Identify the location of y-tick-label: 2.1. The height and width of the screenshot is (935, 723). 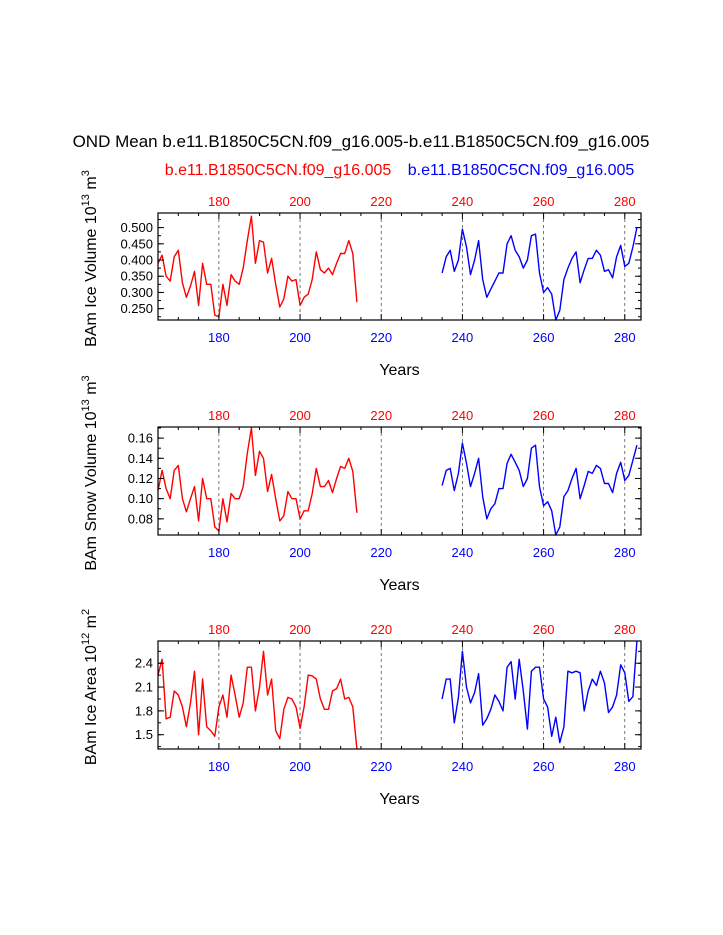
(144, 687).